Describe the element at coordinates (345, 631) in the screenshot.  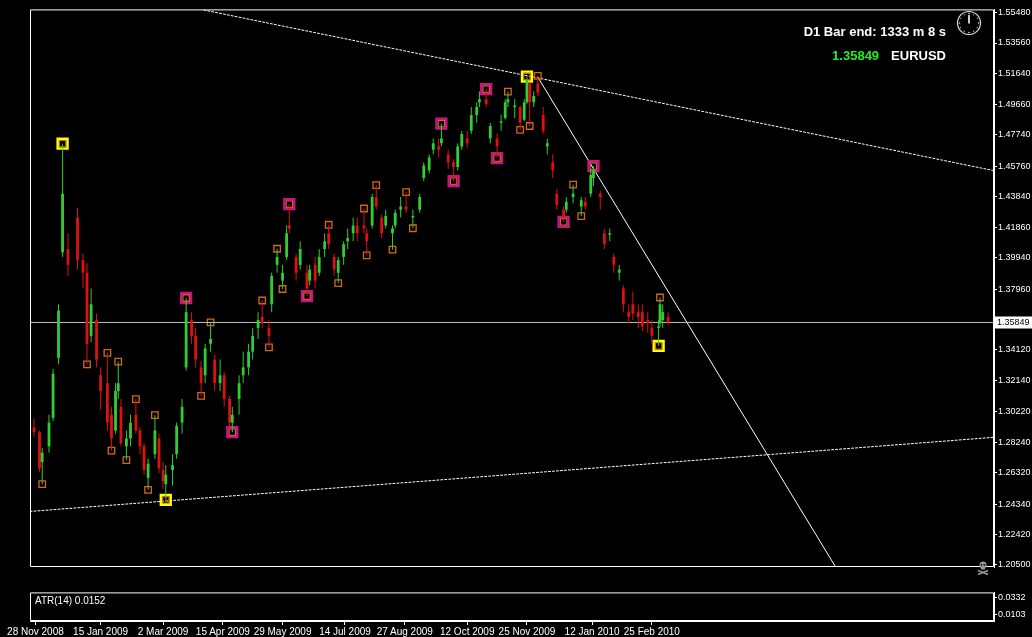
I see `x-tick-label: 14 Jul 2009` at that location.